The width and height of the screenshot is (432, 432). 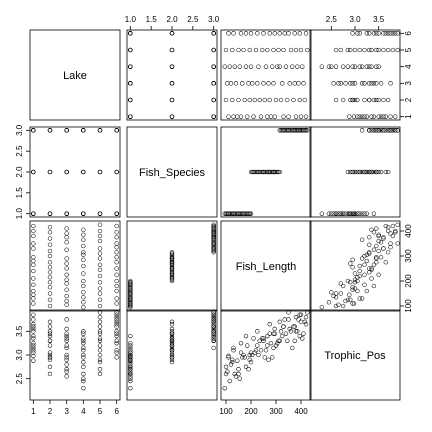 What do you see at coordinates (66, 411) in the screenshot?
I see `bottom-tick-label-lake-2: 3` at bounding box center [66, 411].